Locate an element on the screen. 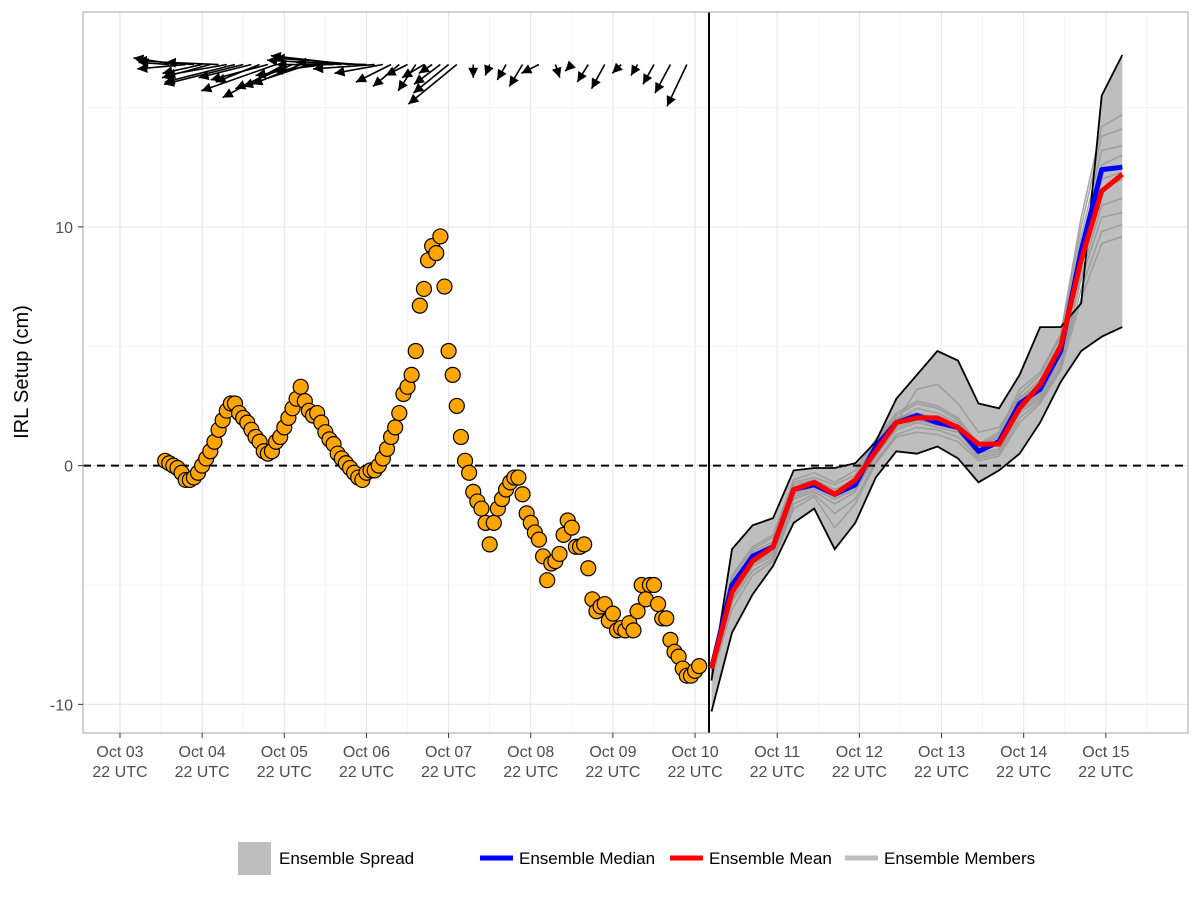 This screenshot has height=900, width=1200. y-axis-ticks: -10 0 10 is located at coordinates (66, 467).